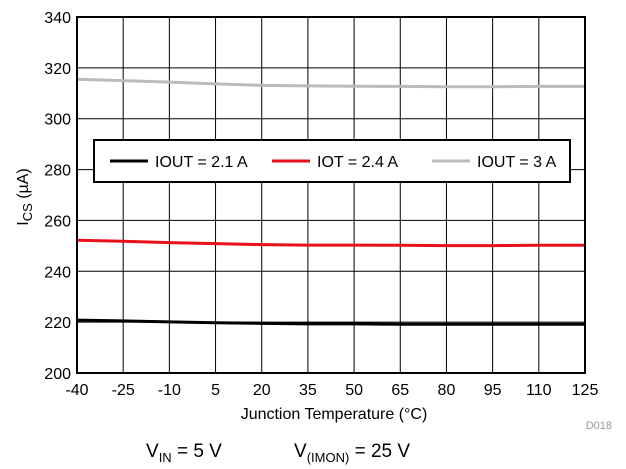  Describe the element at coordinates (23, 223) in the screenshot. I see `y-axis-title-main: I` at that location.